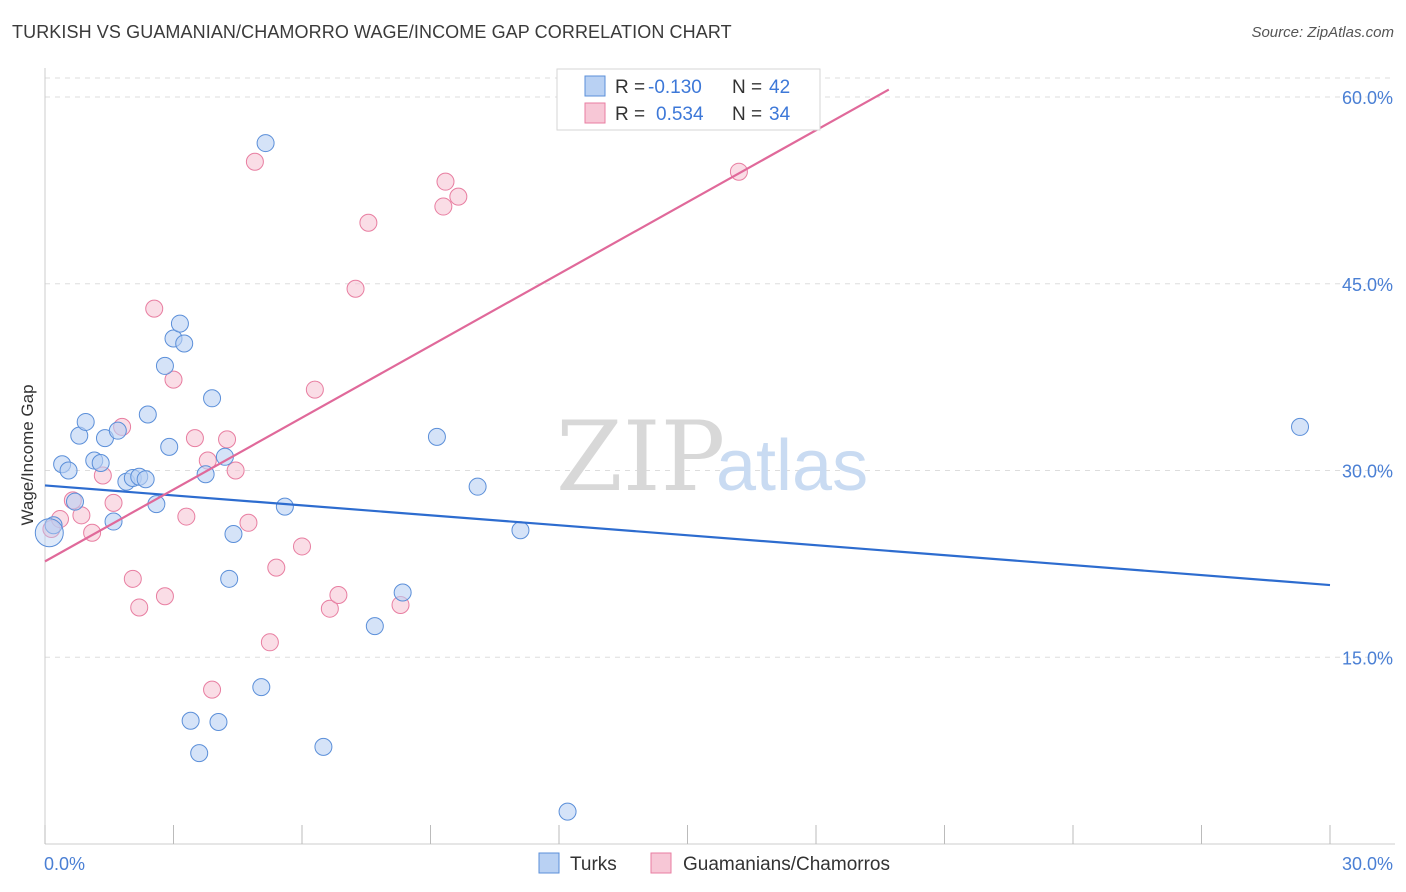 The width and height of the screenshot is (1406, 892). What do you see at coordinates (1367, 285) in the screenshot?
I see `y-tick-label: 45.0%` at bounding box center [1367, 285].